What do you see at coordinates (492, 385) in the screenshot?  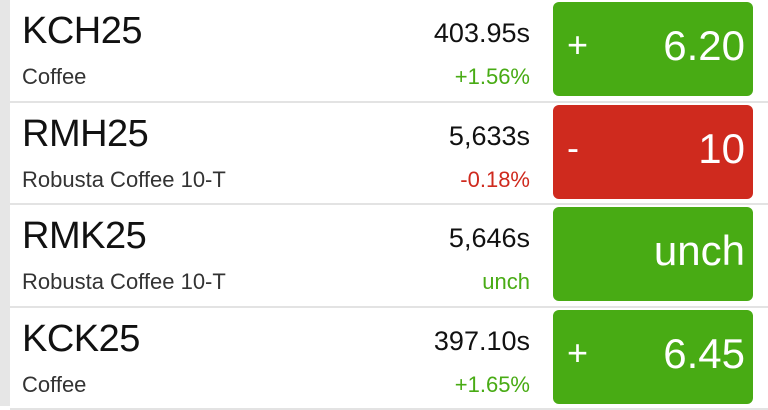 I see `percent-change: +1.65%` at bounding box center [492, 385].